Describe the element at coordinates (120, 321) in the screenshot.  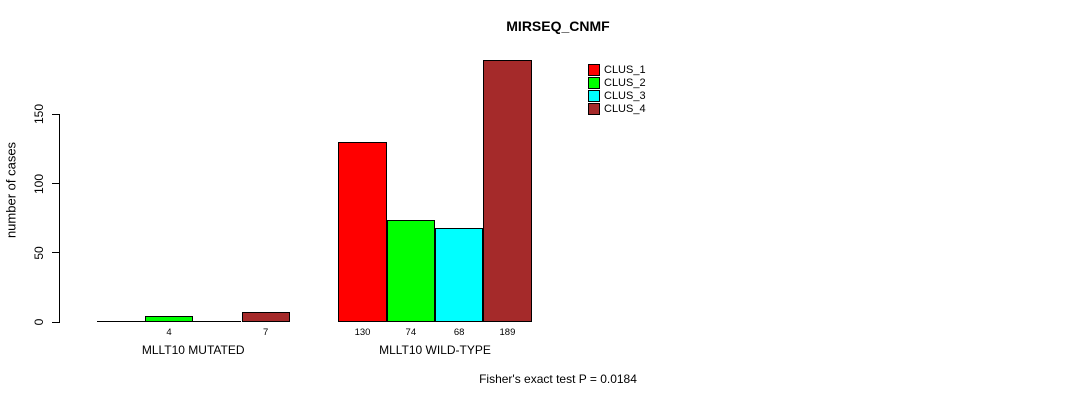
I see `zero-bar-clus_1-mutated` at that location.